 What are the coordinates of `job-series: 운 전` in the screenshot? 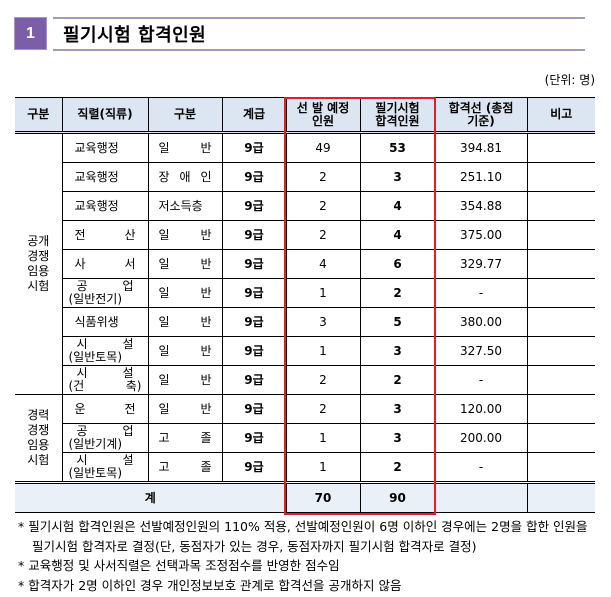 It's located at (105, 408).